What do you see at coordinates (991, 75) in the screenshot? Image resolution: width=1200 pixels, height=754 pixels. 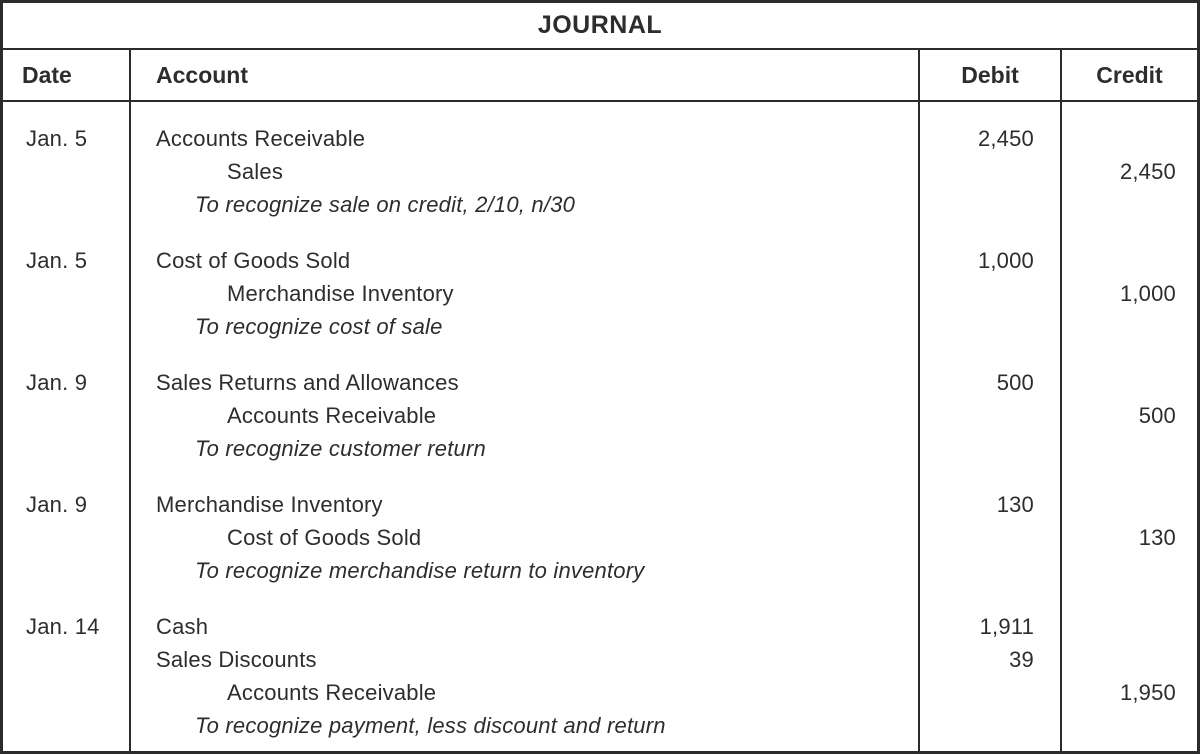 I see `column-header-debit: Debit` at bounding box center [991, 75].